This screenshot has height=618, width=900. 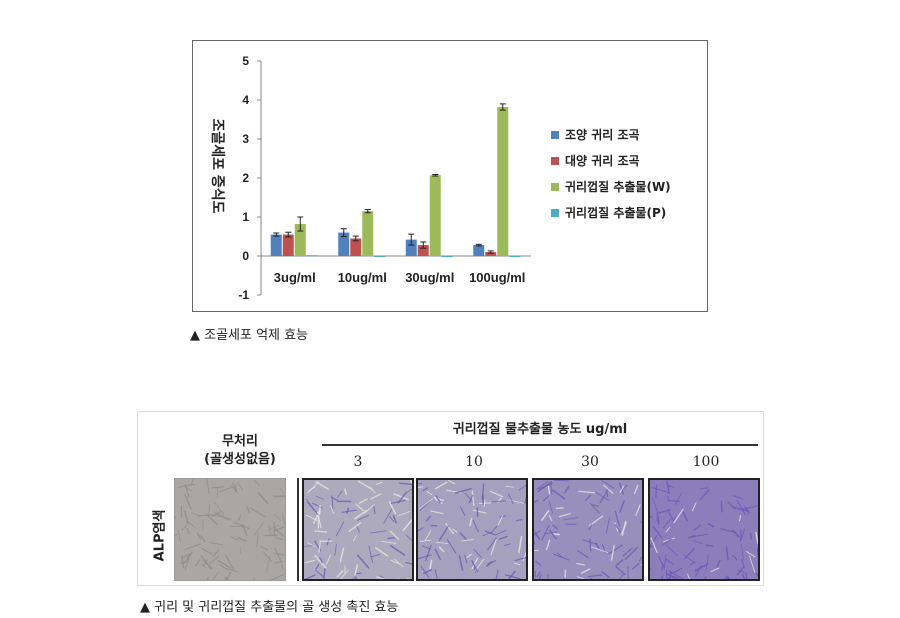 What do you see at coordinates (288, 245) in the screenshot?
I see `bar` at bounding box center [288, 245].